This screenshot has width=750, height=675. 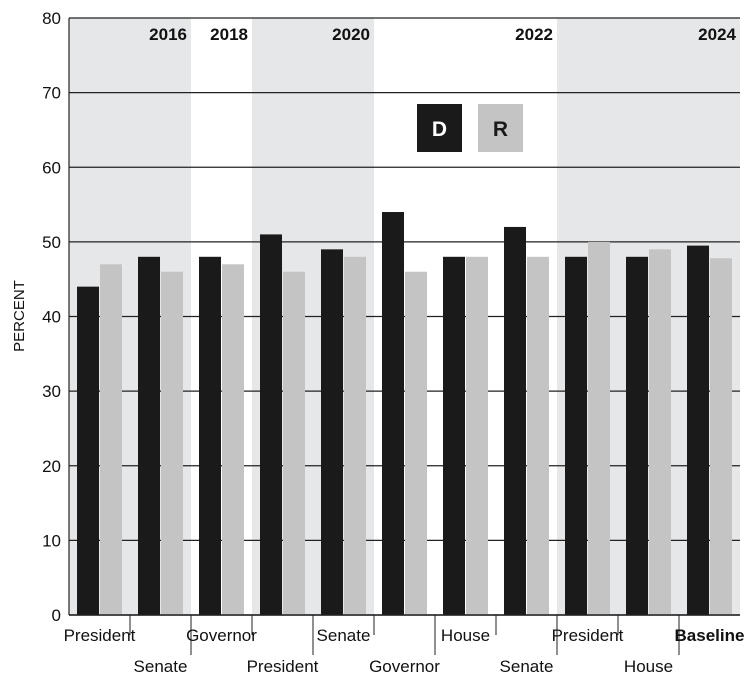 What do you see at coordinates (648, 666) in the screenshot?
I see `x-tick-label-9: House` at bounding box center [648, 666].